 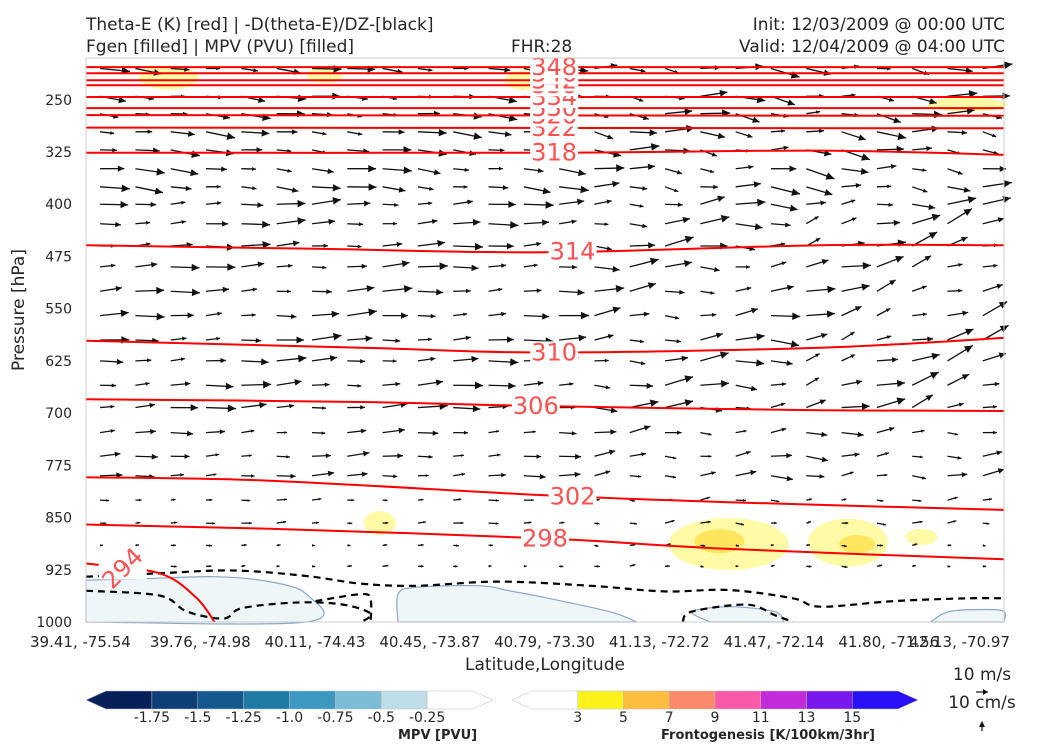 What do you see at coordinates (289, 718) in the screenshot?
I see `mpv-colorbar-tick: -1.0` at bounding box center [289, 718].